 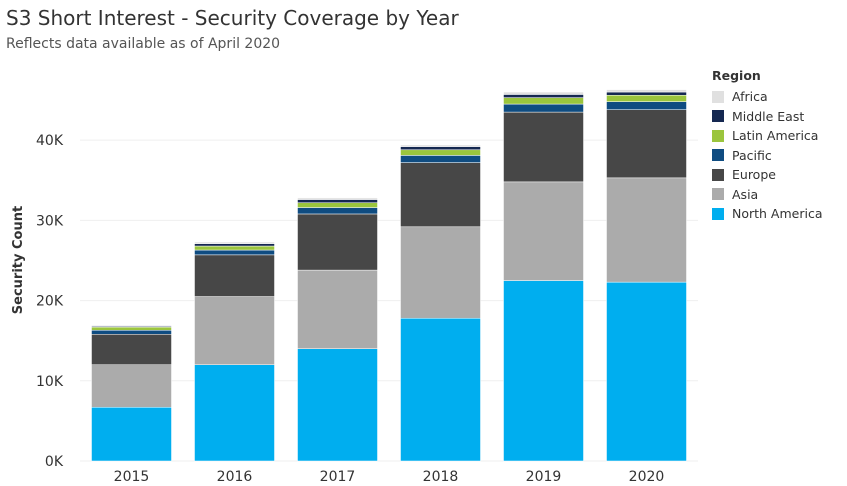 I want to click on x-tick-label: 2017, so click(x=338, y=477).